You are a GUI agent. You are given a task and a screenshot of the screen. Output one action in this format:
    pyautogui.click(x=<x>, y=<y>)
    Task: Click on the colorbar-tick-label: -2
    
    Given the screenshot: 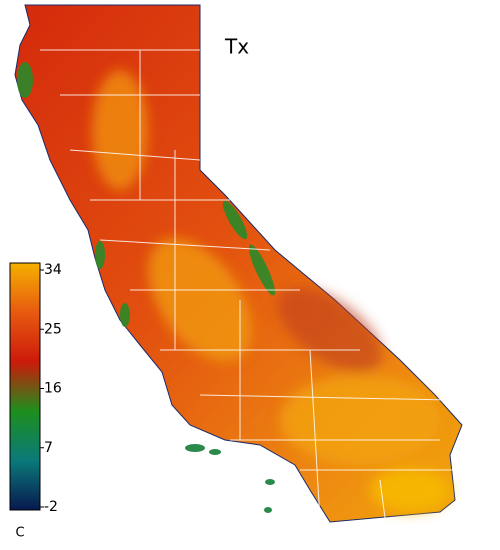 What is the action you would take?
    pyautogui.click(x=51, y=507)
    